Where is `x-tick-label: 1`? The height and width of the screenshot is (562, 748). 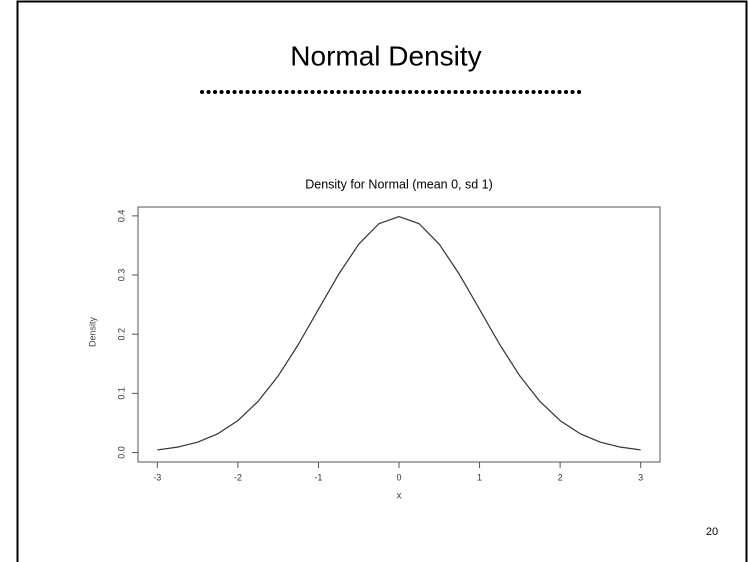
x-tick-label: 1 is located at coordinates (479, 477).